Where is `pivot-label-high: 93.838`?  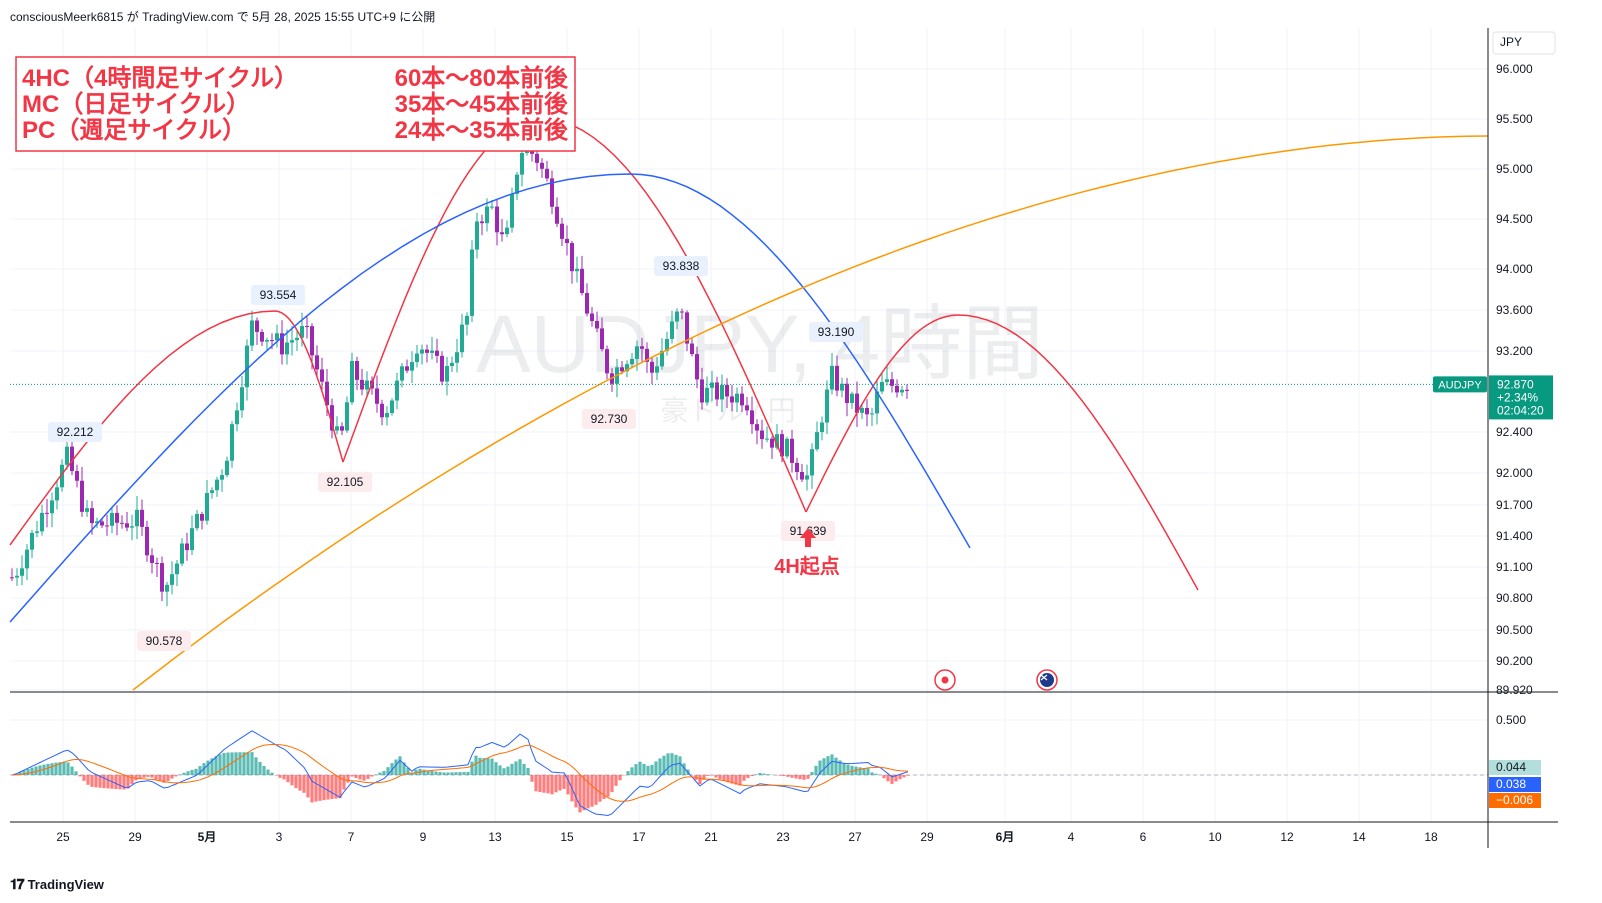 pivot-label-high: 93.838 is located at coordinates (681, 266).